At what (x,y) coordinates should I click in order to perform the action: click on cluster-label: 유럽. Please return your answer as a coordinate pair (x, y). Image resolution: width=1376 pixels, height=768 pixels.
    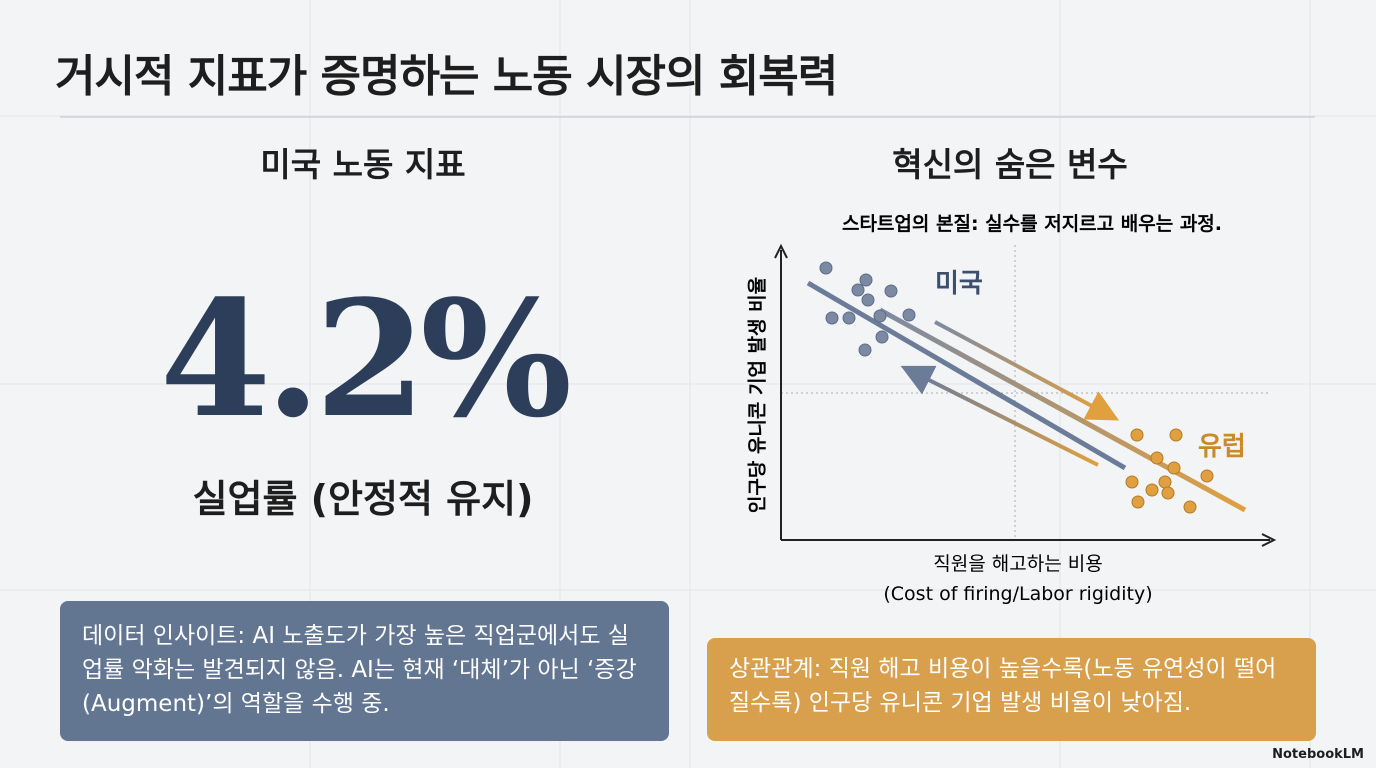
    Looking at the image, I should click on (1222, 447).